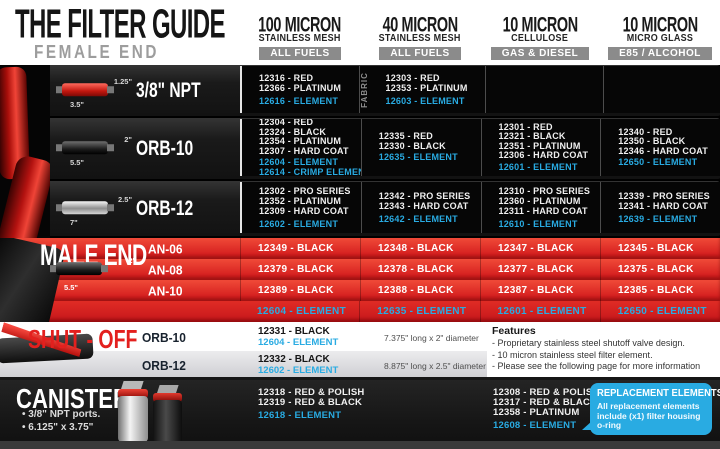 This screenshot has height=449, width=720. What do you see at coordinates (543, 211) in the screenshot?
I see `part-number: 12311 - HARD COAT` at bounding box center [543, 211].